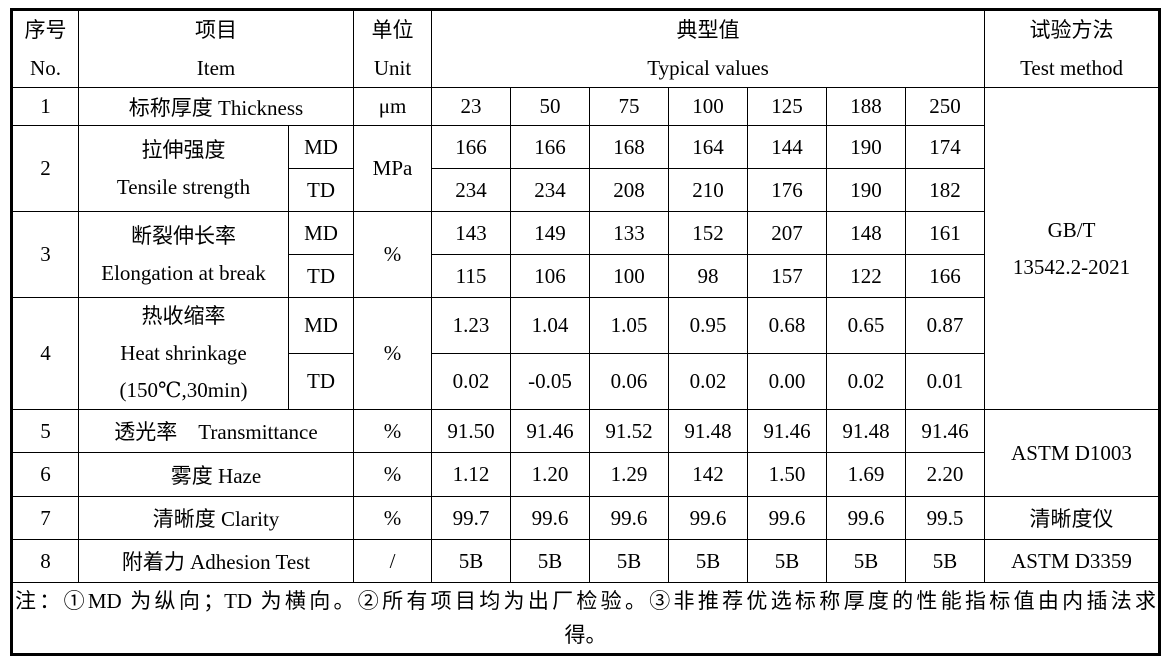 The image size is (1168, 660). Describe the element at coordinates (787, 381) in the screenshot. I see `value-cell: 0.00` at that location.